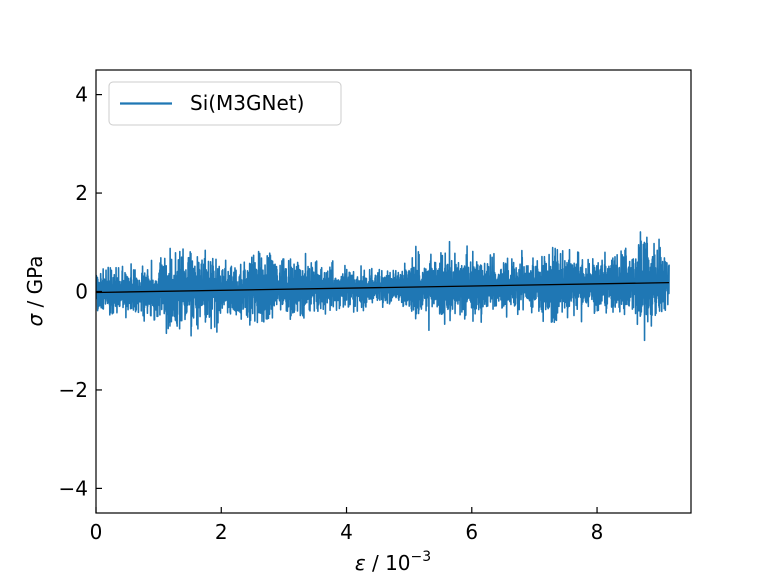  Describe the element at coordinates (81, 193) in the screenshot. I see `y-tick-label: 2` at that location.